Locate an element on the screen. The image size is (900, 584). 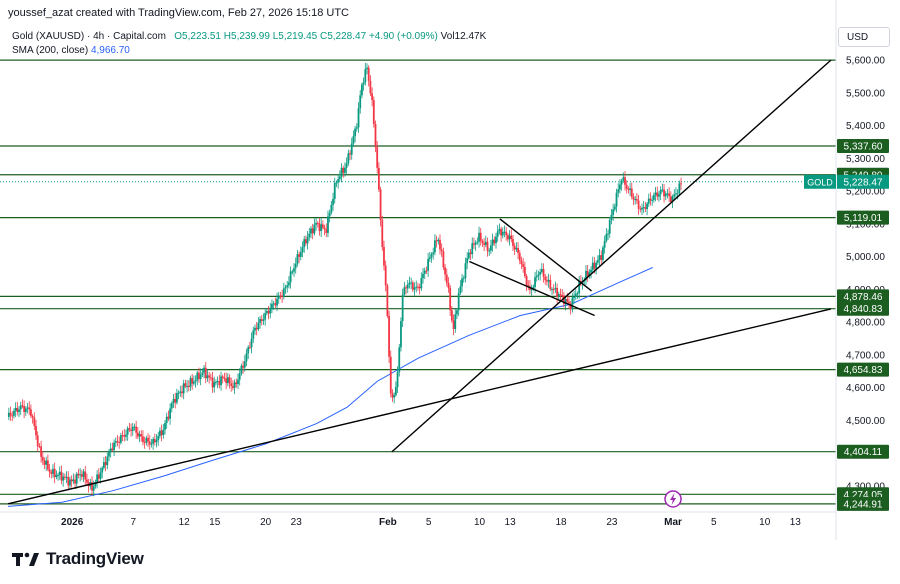
x-tick-label: 13 is located at coordinates (511, 522).